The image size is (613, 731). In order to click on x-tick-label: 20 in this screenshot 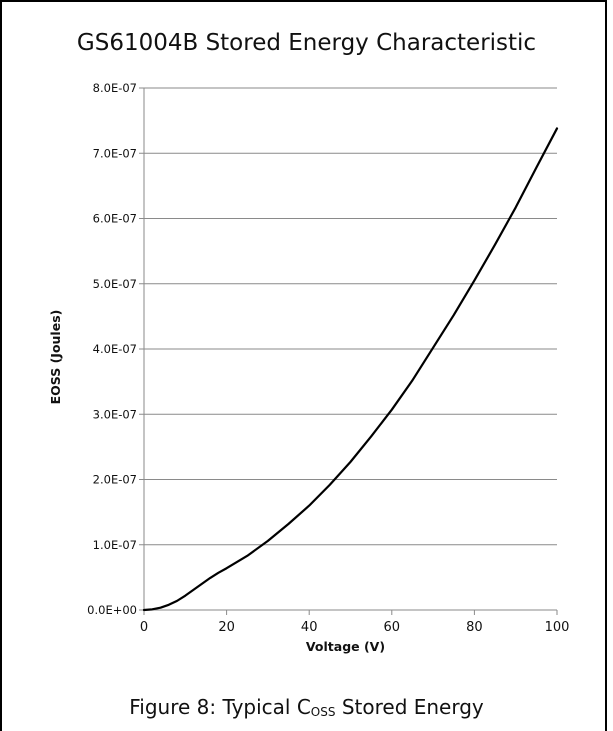, I will do `click(226, 627)`.